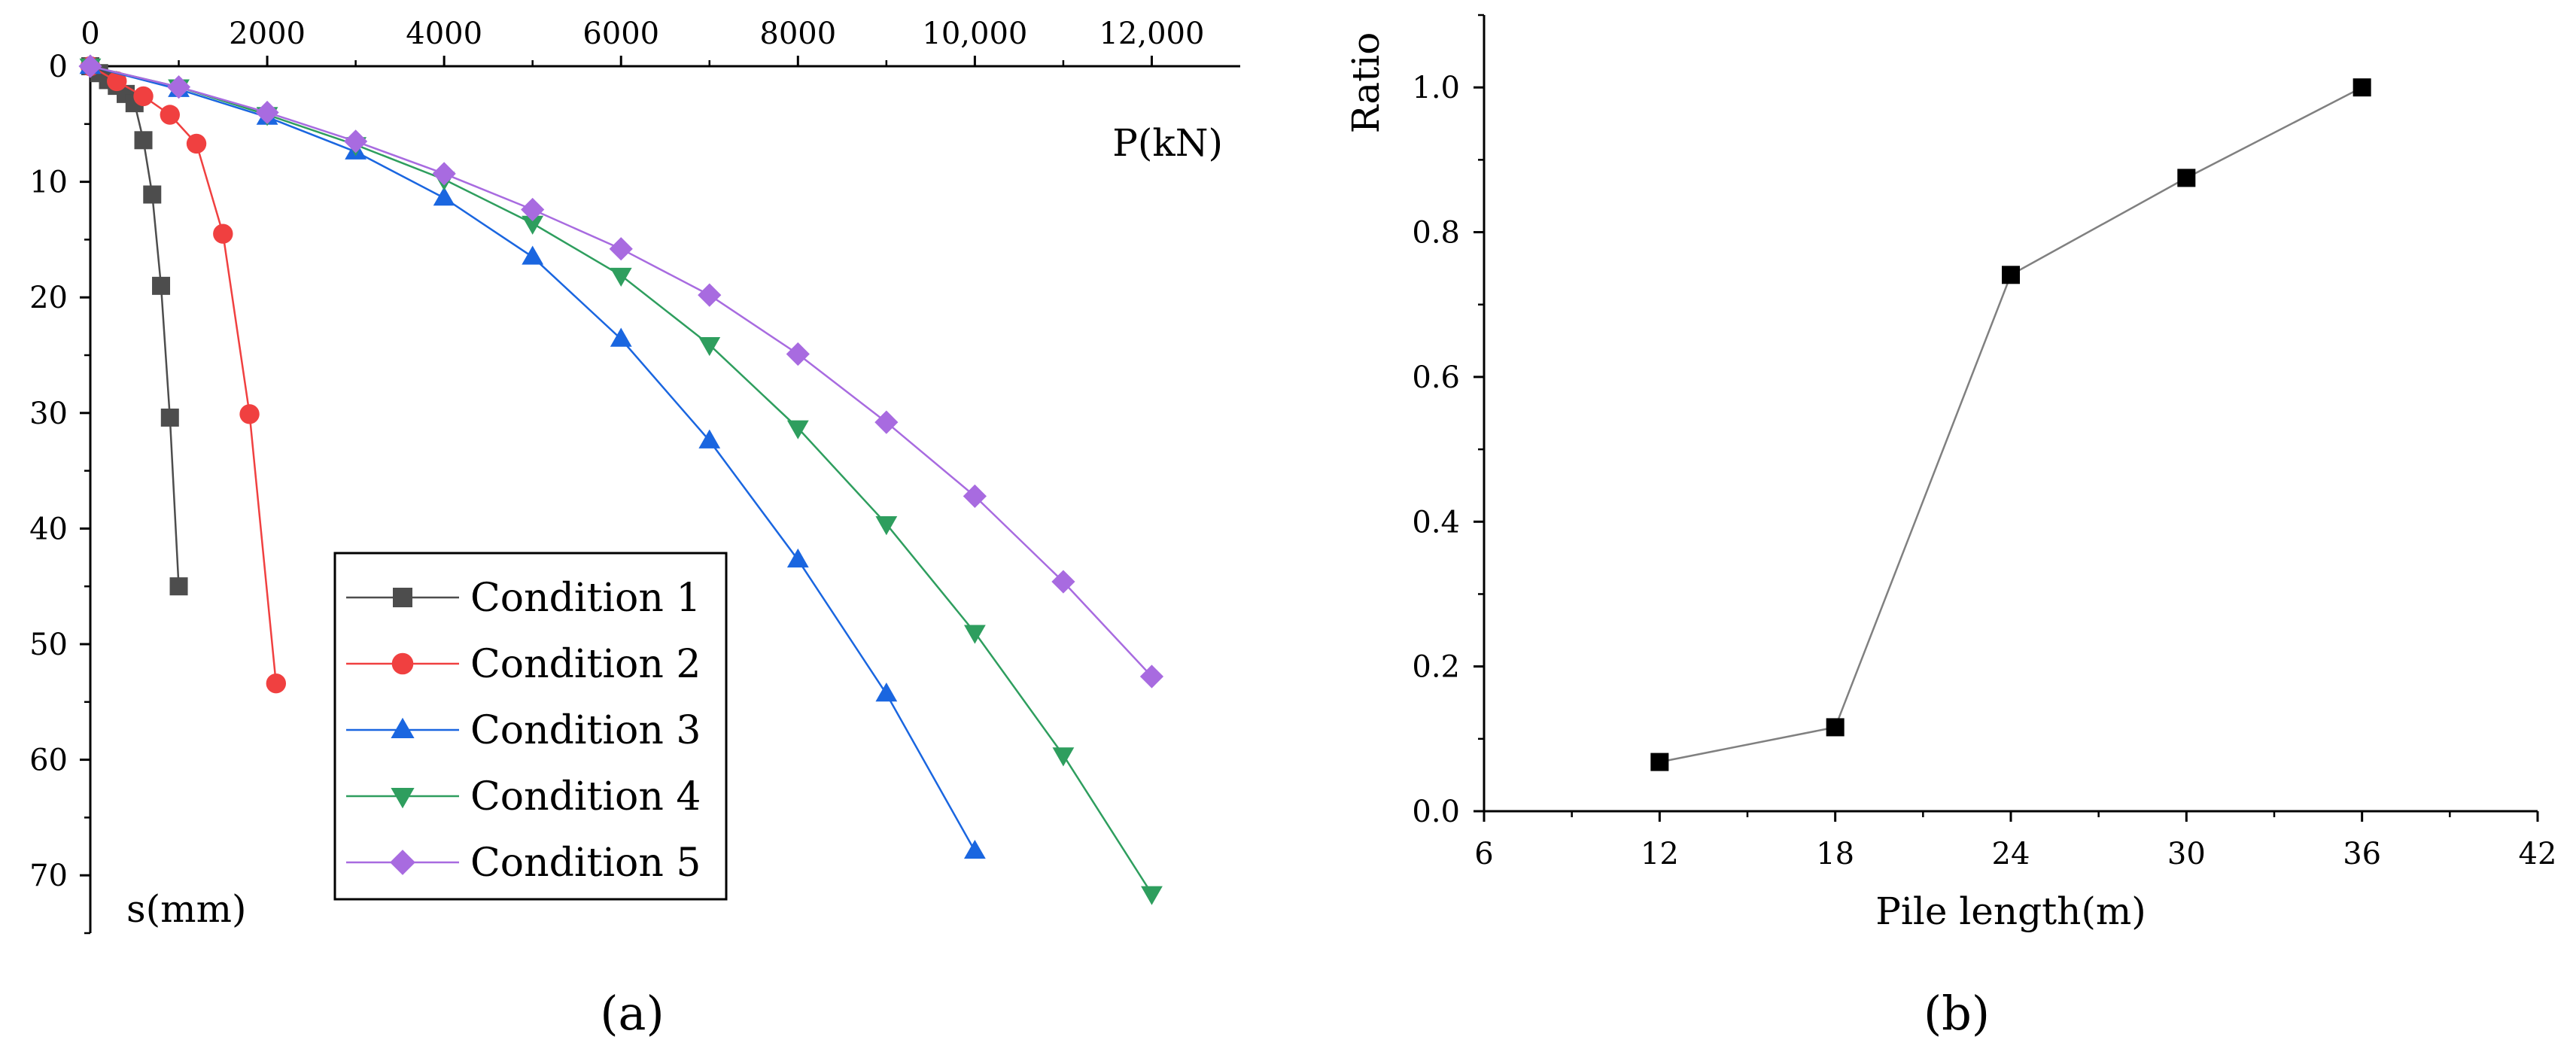 This screenshot has width=2576, height=1049. I want to click on x-tick-label: 2000, so click(267, 34).